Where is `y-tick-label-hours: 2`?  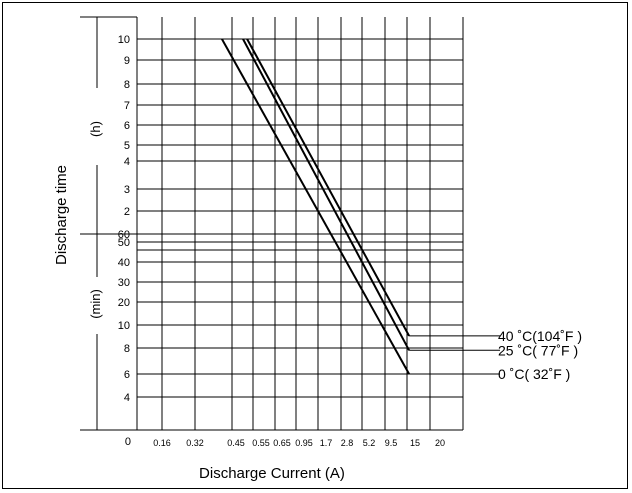 y-tick-label-hours: 2 is located at coordinates (127, 212).